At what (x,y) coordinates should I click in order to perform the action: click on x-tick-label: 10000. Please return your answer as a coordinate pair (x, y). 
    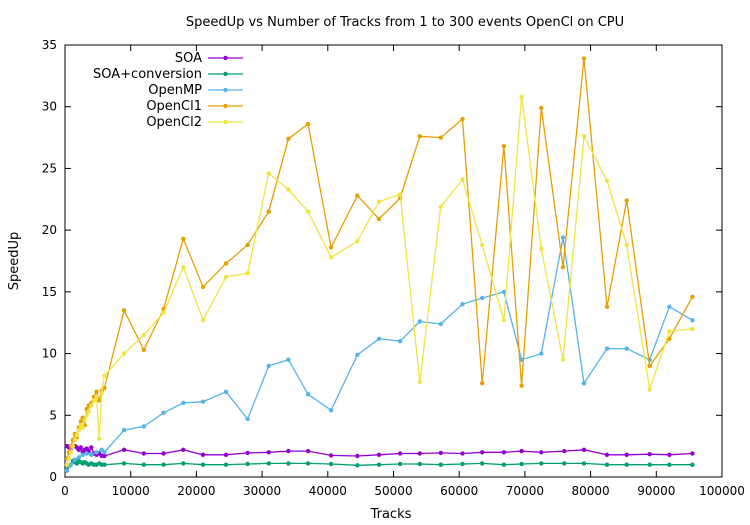
    Looking at the image, I should click on (131, 491).